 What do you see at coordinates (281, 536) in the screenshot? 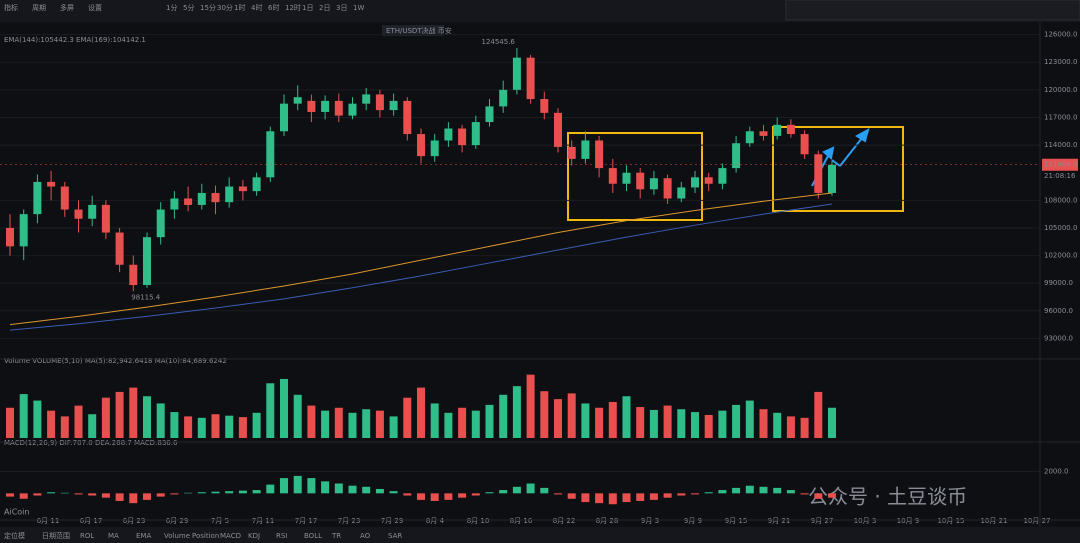
I see `indicator-tab: RSI` at bounding box center [281, 536].